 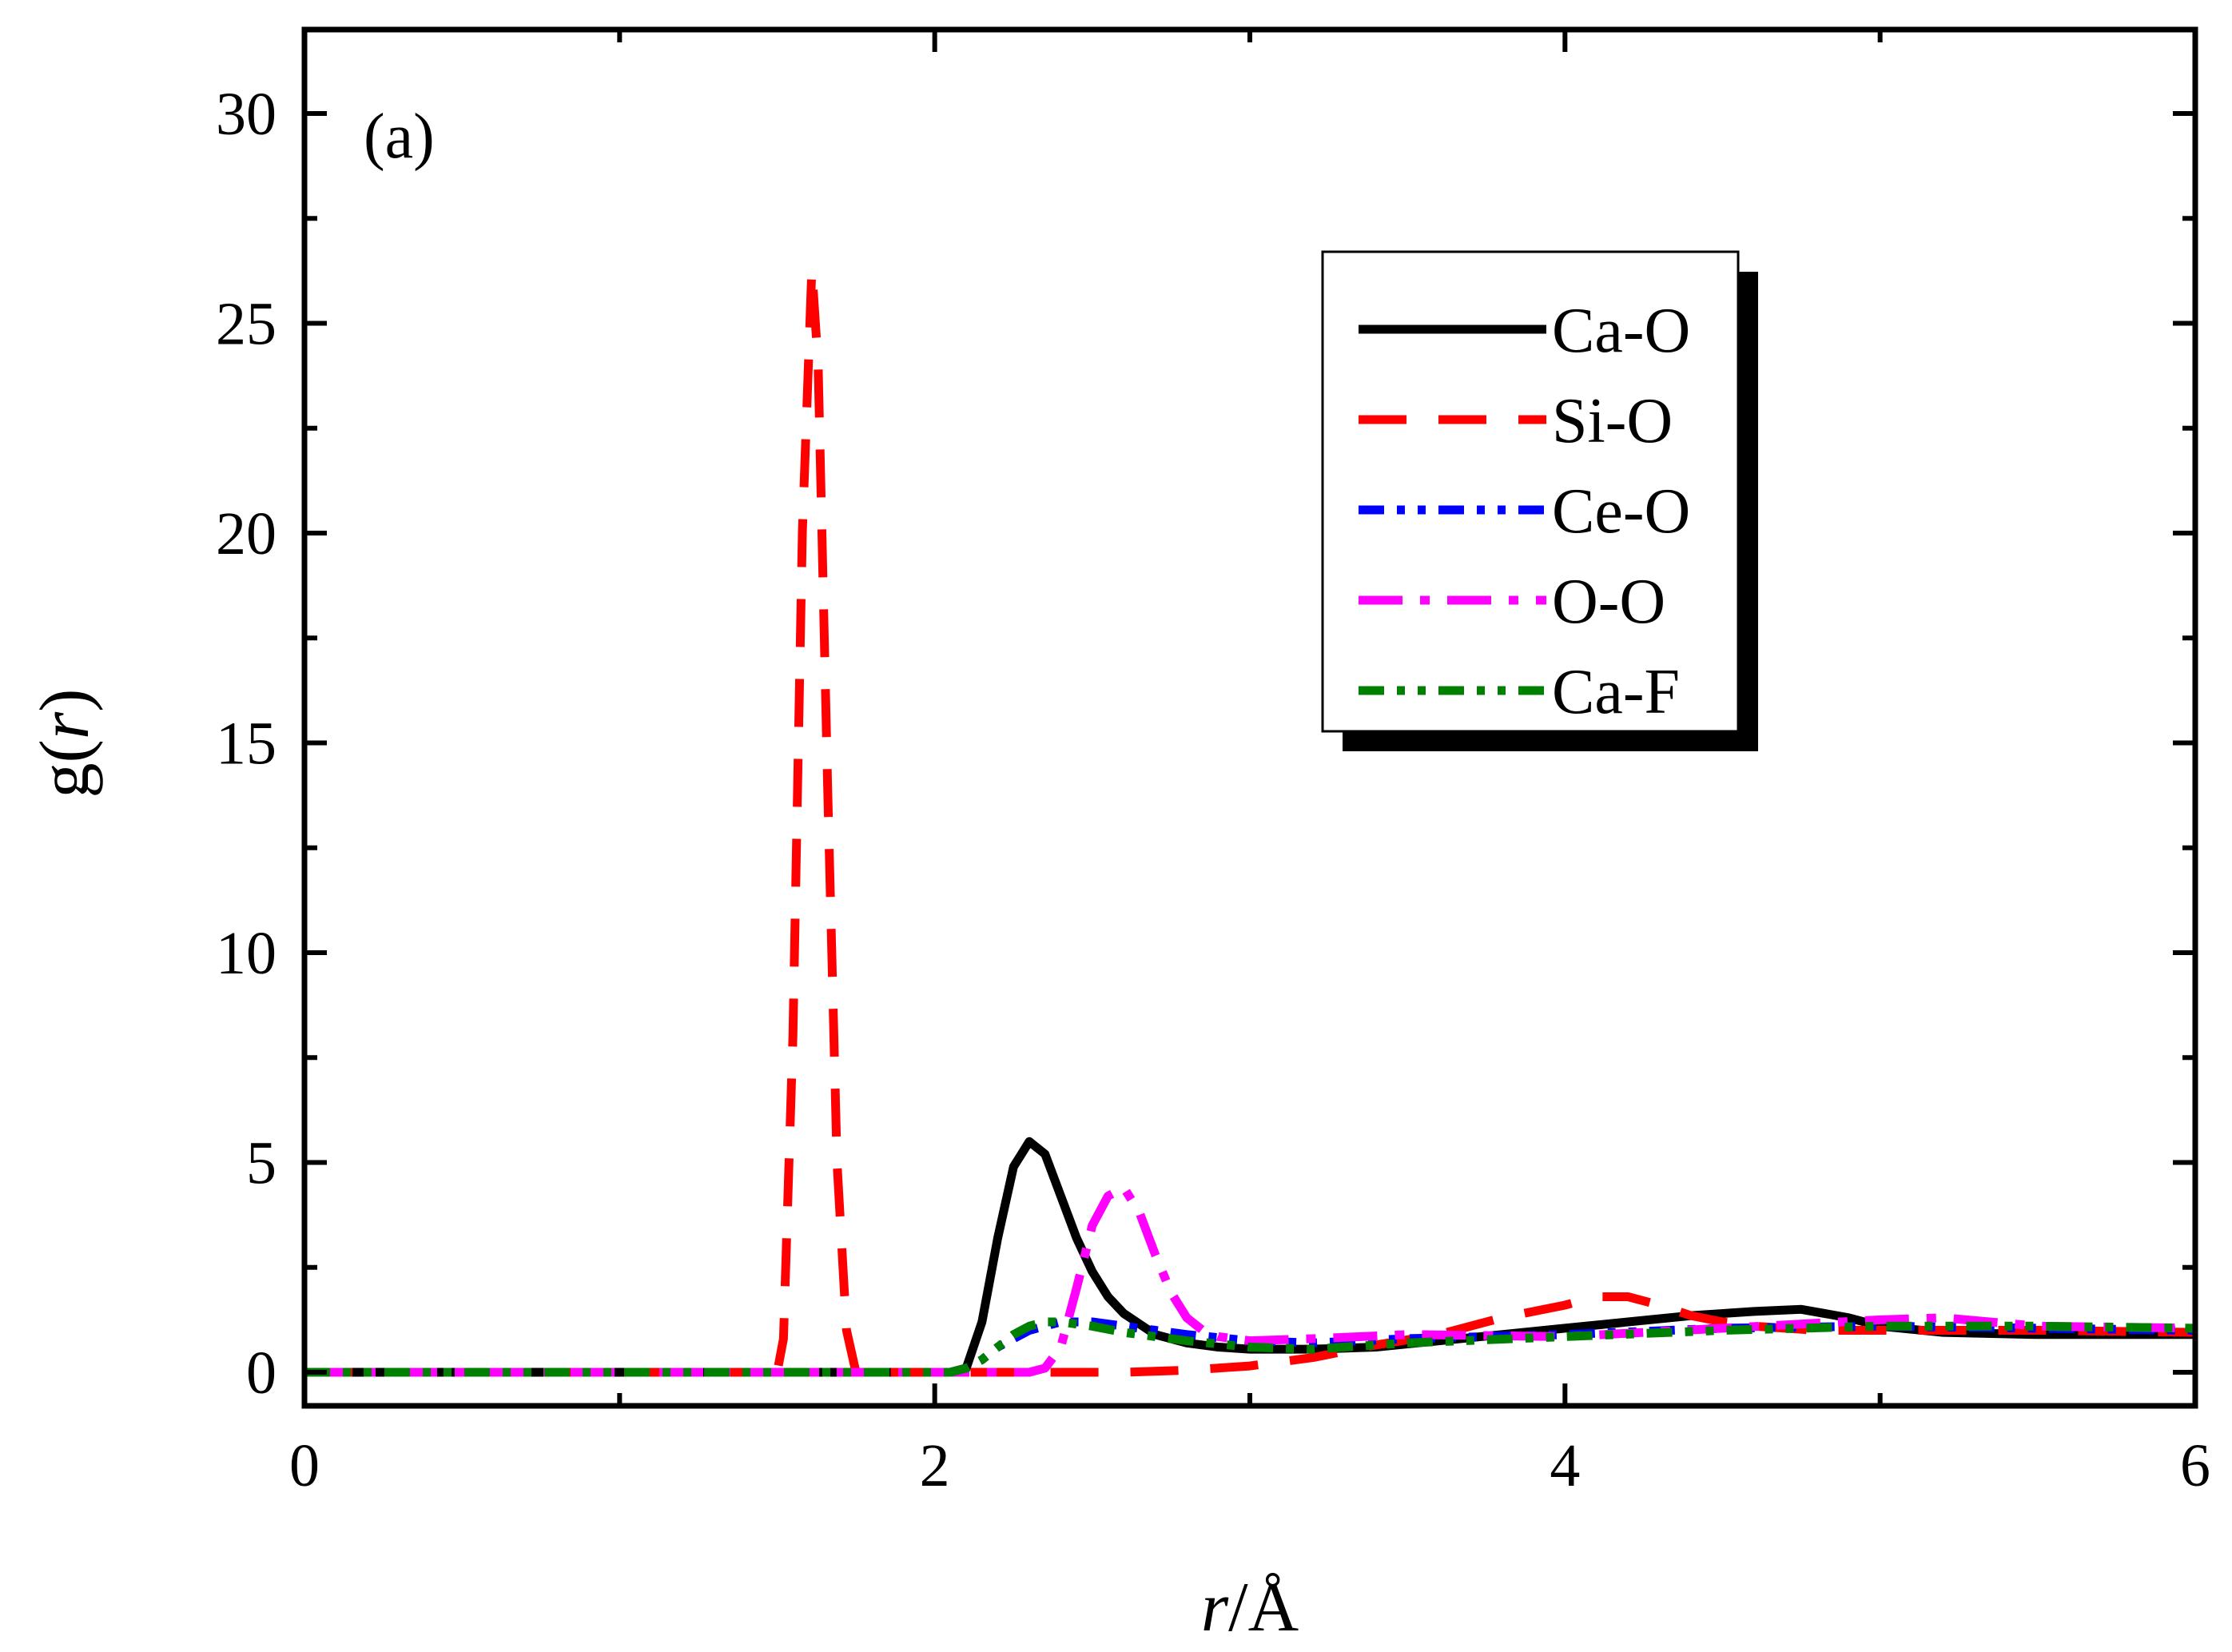 I want to click on y-axis-title: g(r), so click(x=65, y=743).